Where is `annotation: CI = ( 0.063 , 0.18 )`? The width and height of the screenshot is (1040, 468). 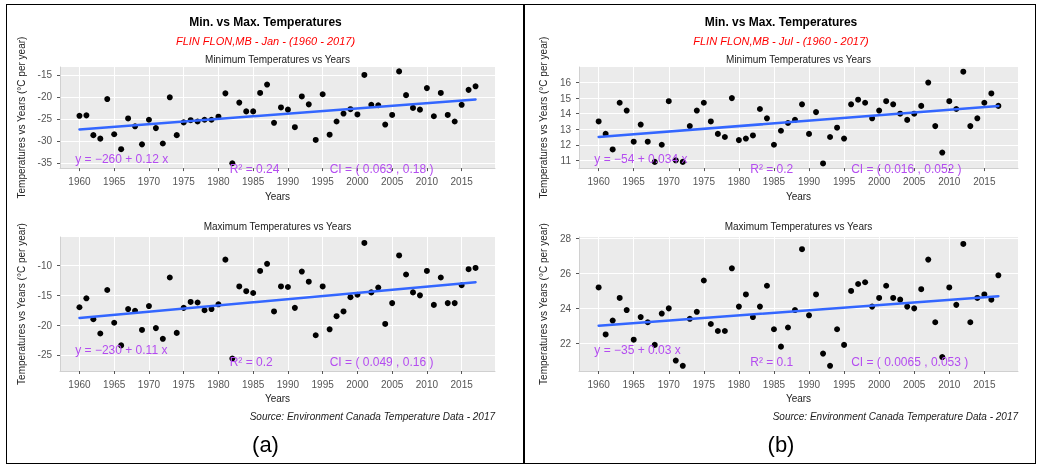
annotation: CI = ( 0.063 , 0.18 ) is located at coordinates (381, 169).